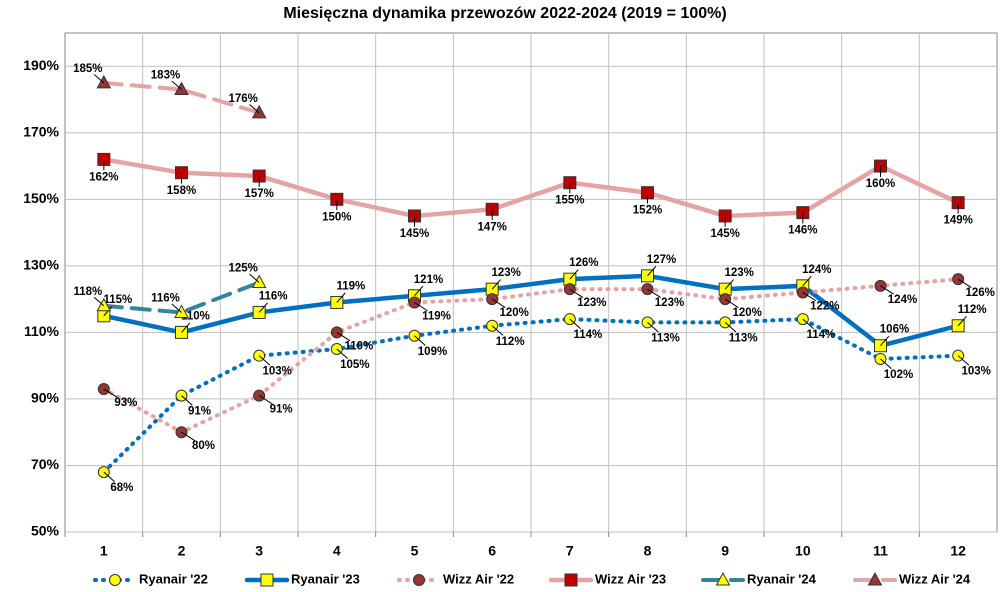  Describe the element at coordinates (478, 578) in the screenshot. I see `legend-label: Wizz Air '22` at that location.